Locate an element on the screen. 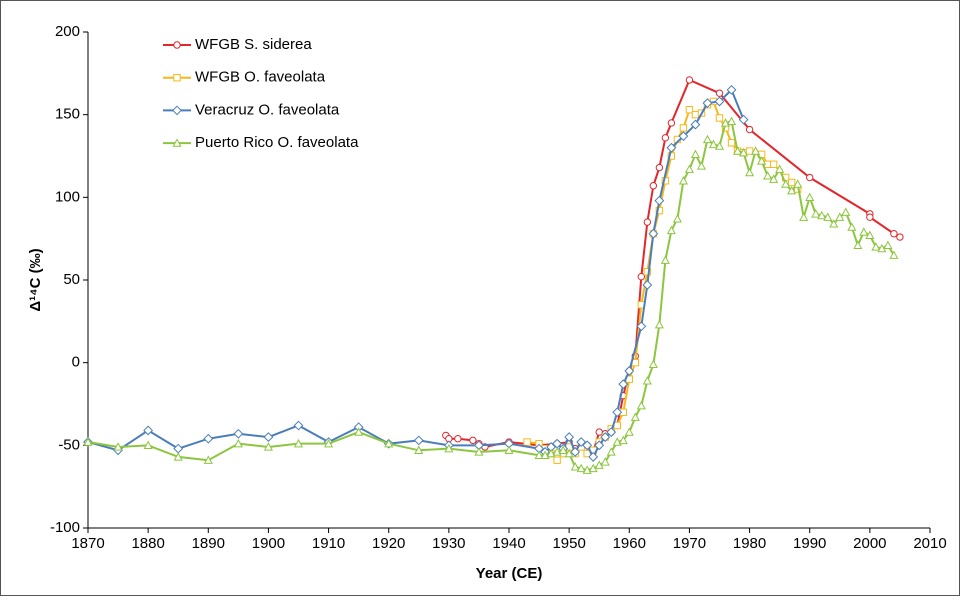  x-tick-label: 1970 is located at coordinates (689, 543).